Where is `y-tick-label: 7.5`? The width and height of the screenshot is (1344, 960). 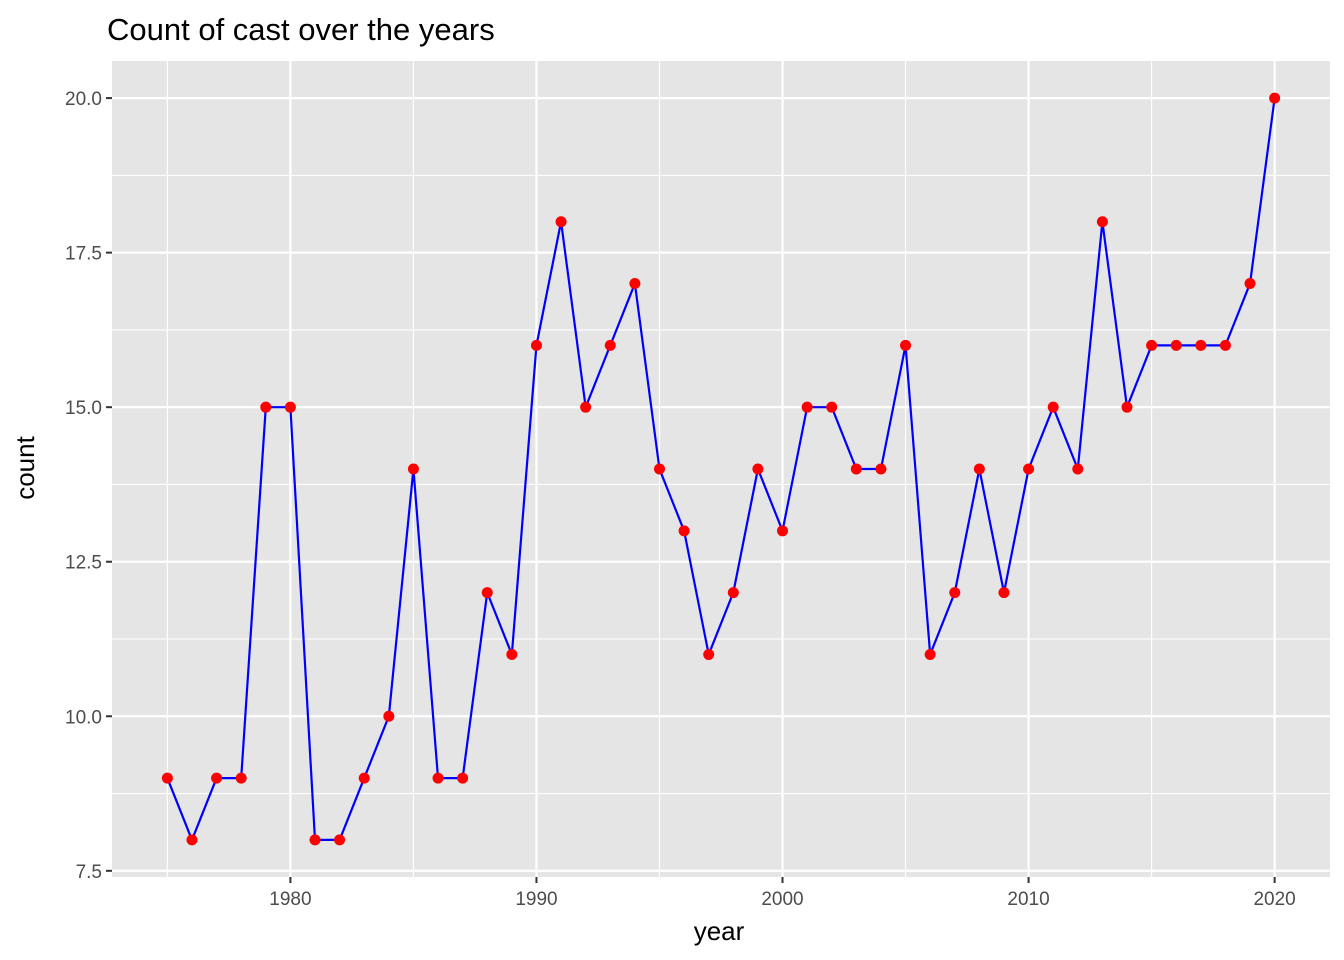
y-tick-label: 7.5 is located at coordinates (89, 872).